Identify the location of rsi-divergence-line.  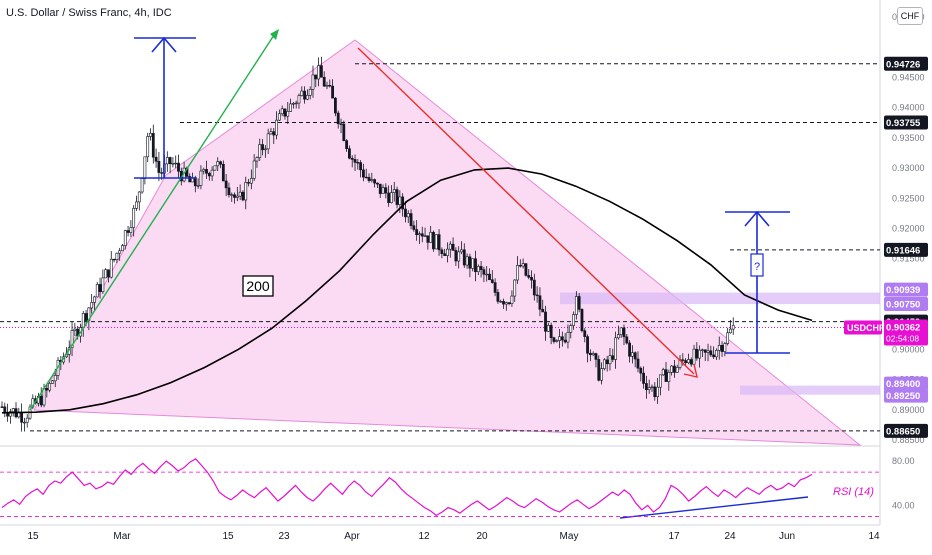
(714, 507).